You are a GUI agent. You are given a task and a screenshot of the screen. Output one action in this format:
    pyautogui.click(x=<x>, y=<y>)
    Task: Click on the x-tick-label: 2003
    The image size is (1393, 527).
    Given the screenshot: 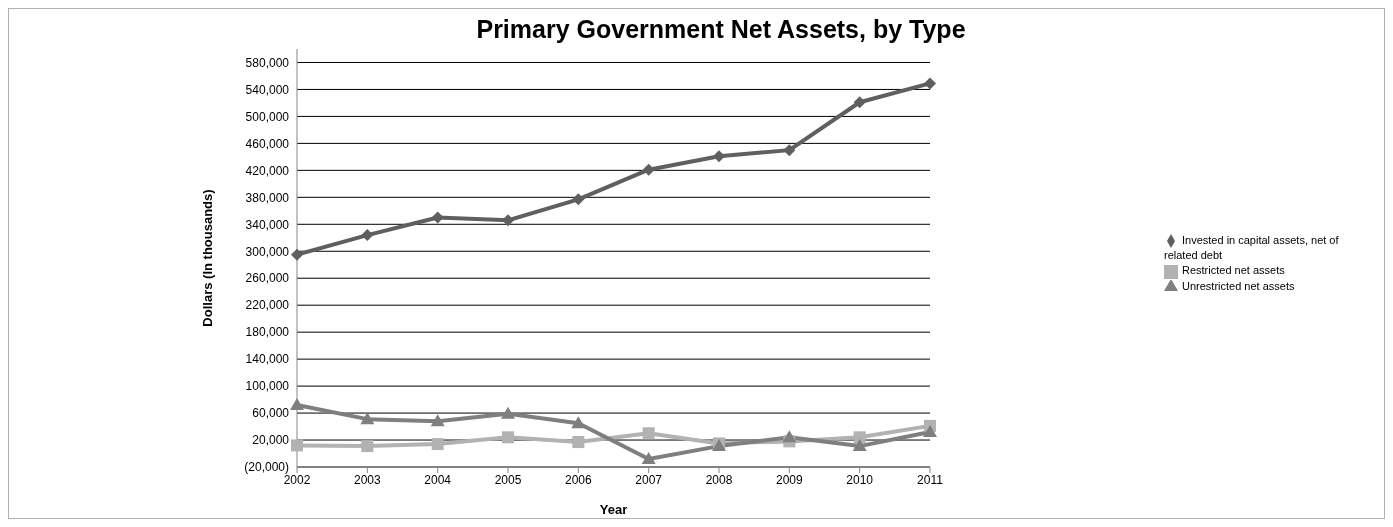 What is the action you would take?
    pyautogui.click(x=367, y=479)
    